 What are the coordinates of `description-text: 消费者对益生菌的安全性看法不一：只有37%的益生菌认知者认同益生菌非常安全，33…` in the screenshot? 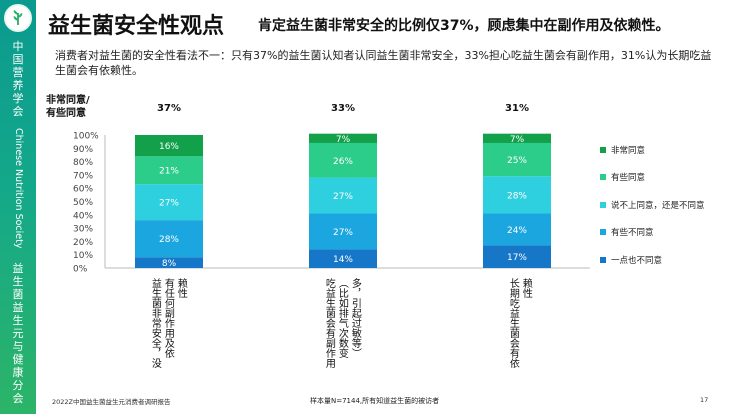 It's located at (383, 63).